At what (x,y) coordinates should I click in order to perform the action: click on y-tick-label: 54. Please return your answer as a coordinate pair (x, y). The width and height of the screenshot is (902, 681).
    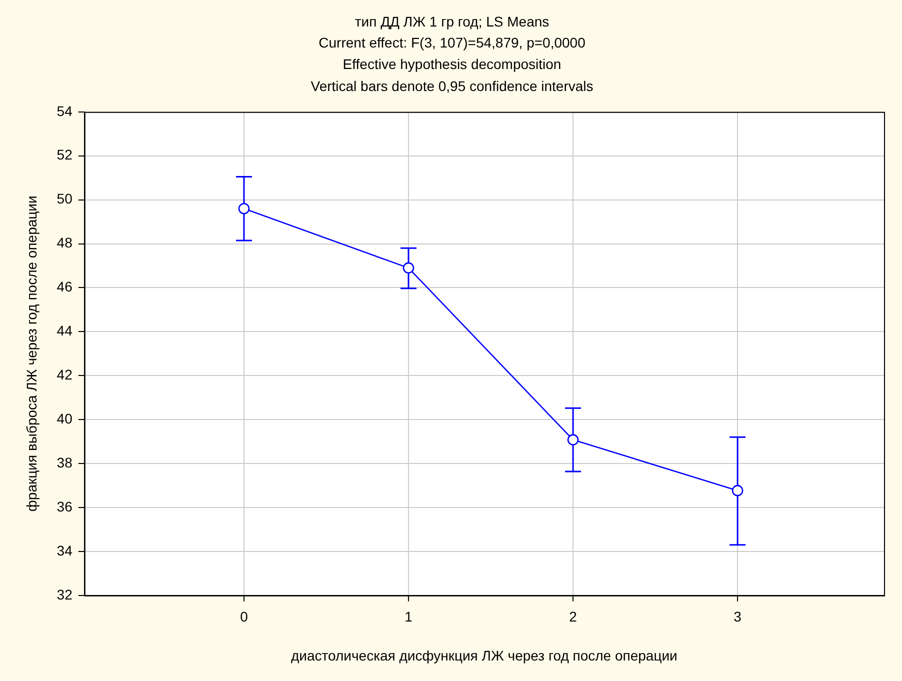
    Looking at the image, I should click on (64, 110).